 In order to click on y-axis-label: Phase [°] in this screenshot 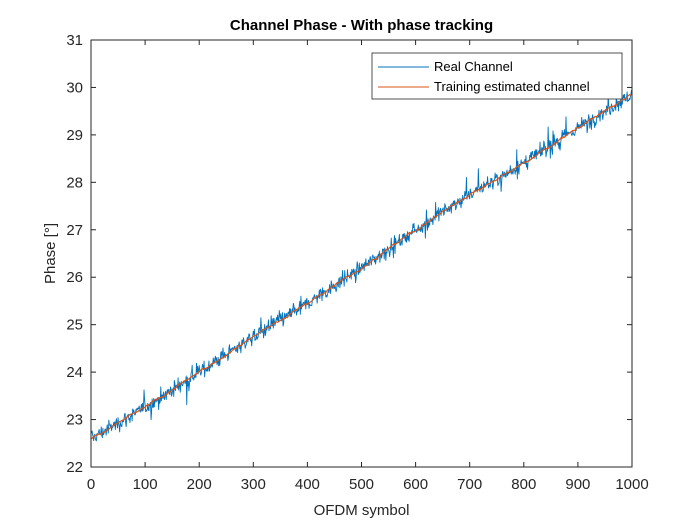, I will do `click(50, 253)`.